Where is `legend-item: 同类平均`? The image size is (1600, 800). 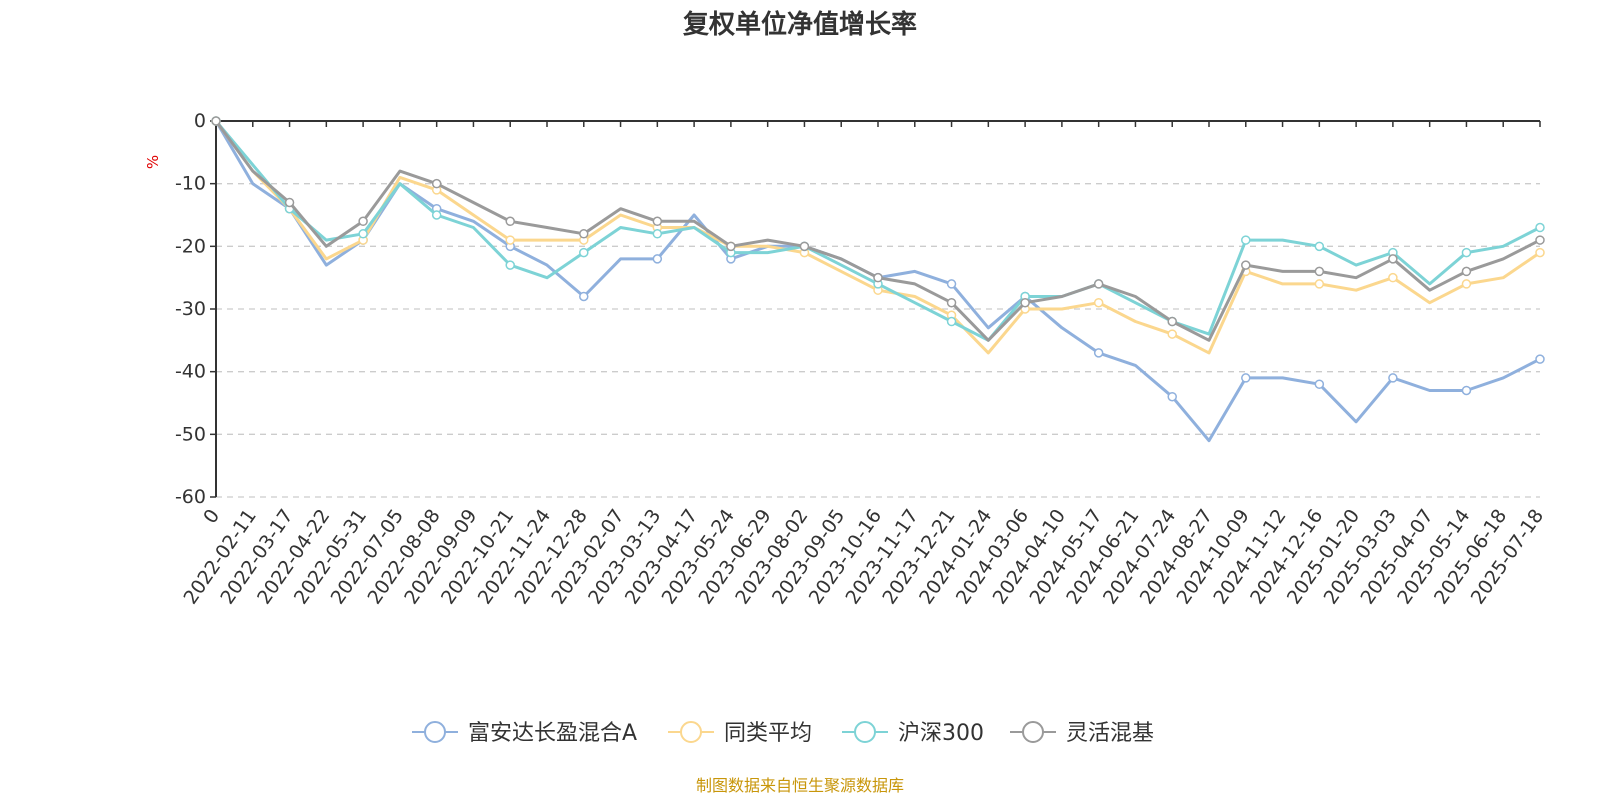 legend-item: 同类平均 is located at coordinates (740, 733).